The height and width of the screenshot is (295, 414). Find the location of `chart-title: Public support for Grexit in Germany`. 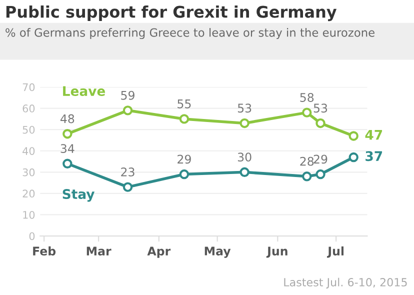

chart-title: Public support for Grexit in Germany is located at coordinates (171, 13).